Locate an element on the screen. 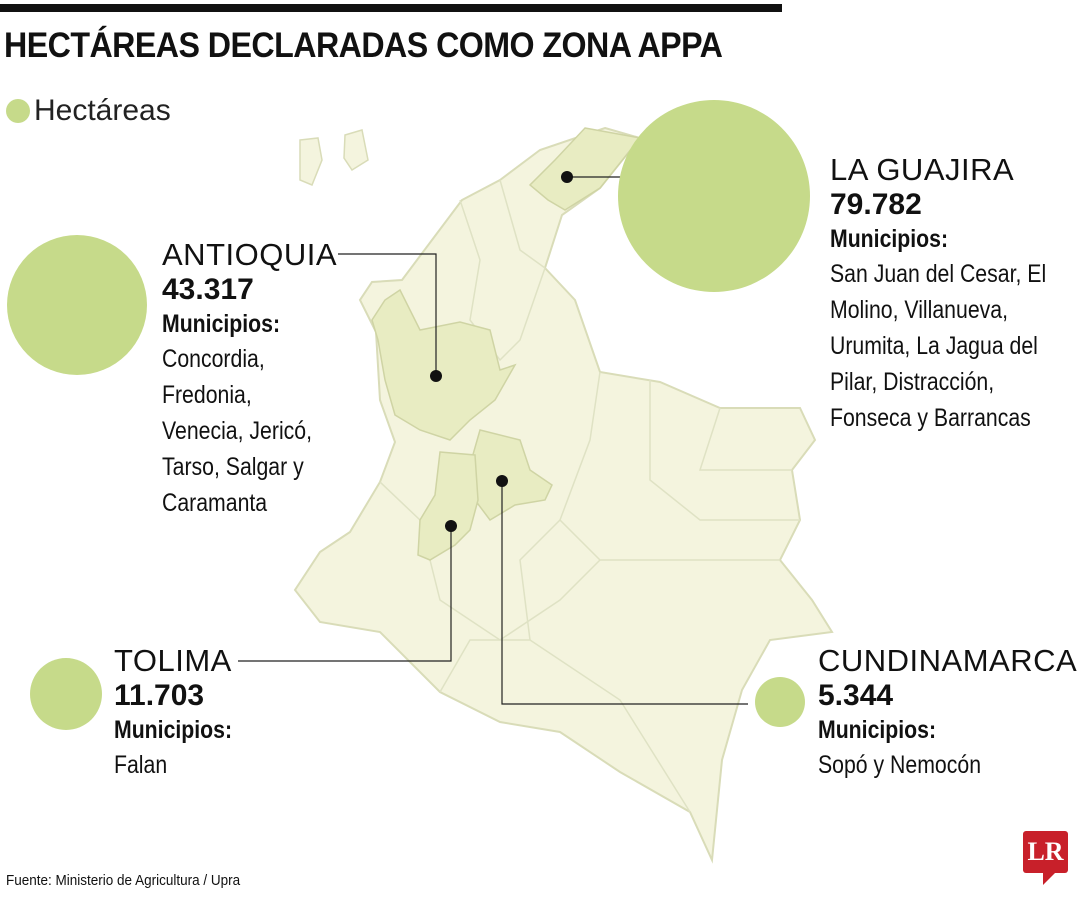  hectares-value: 5.344 is located at coordinates (856, 695).